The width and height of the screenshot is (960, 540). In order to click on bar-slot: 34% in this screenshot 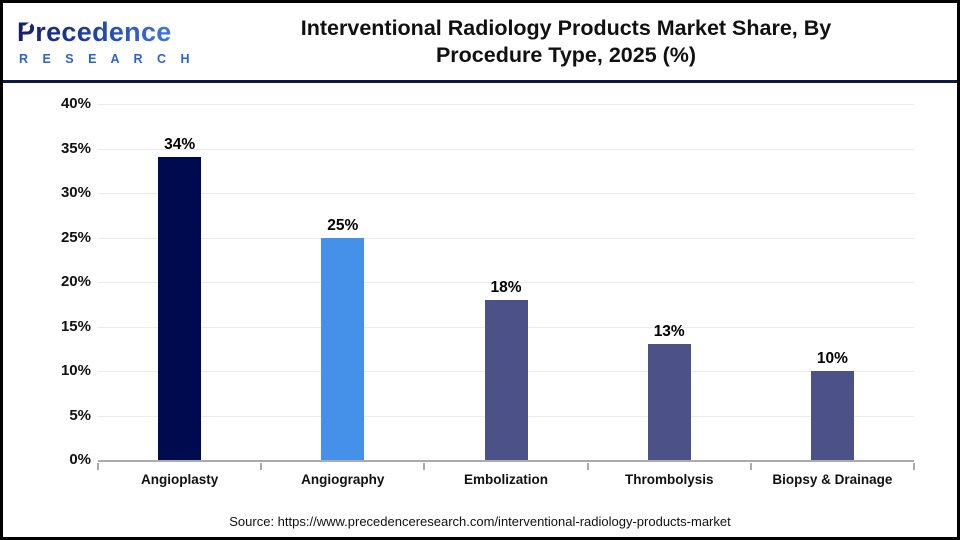, I will do `click(179, 282)`.